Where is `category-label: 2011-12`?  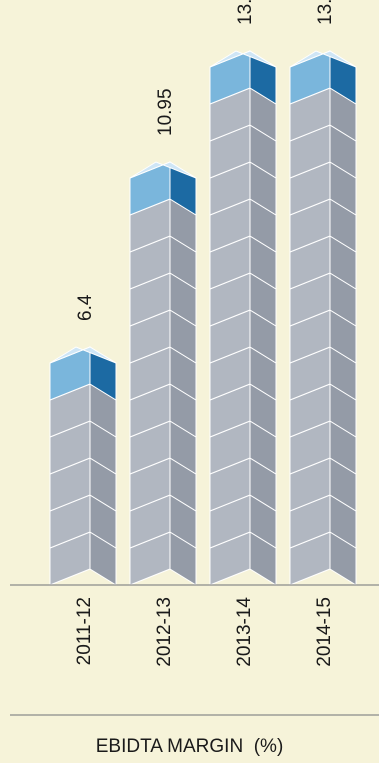
category-label: 2011-12 is located at coordinates (84, 631).